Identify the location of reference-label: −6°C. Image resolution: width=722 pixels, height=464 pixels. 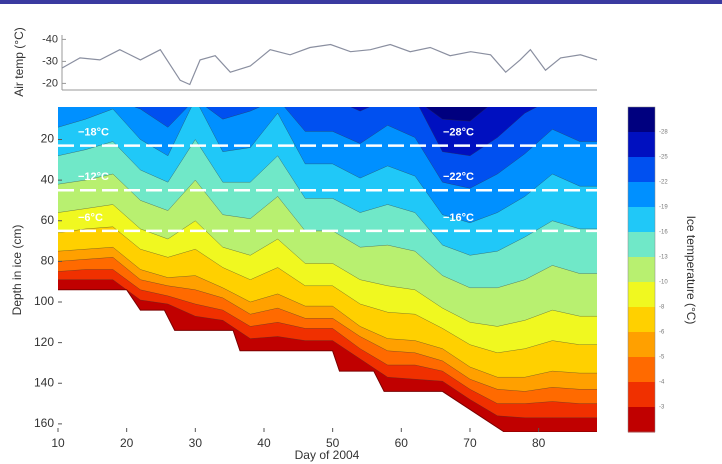
(90, 218).